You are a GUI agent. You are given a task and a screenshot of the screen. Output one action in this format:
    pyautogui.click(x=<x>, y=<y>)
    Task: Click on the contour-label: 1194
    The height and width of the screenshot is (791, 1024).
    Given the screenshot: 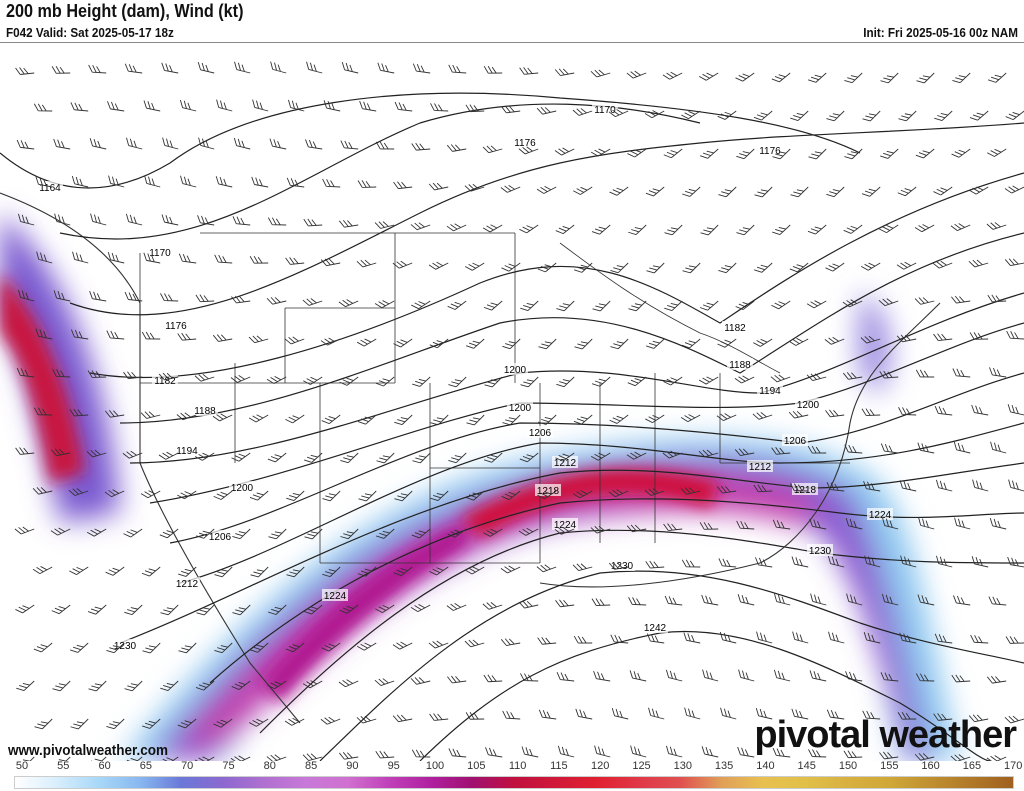 What is the action you would take?
    pyautogui.click(x=770, y=391)
    